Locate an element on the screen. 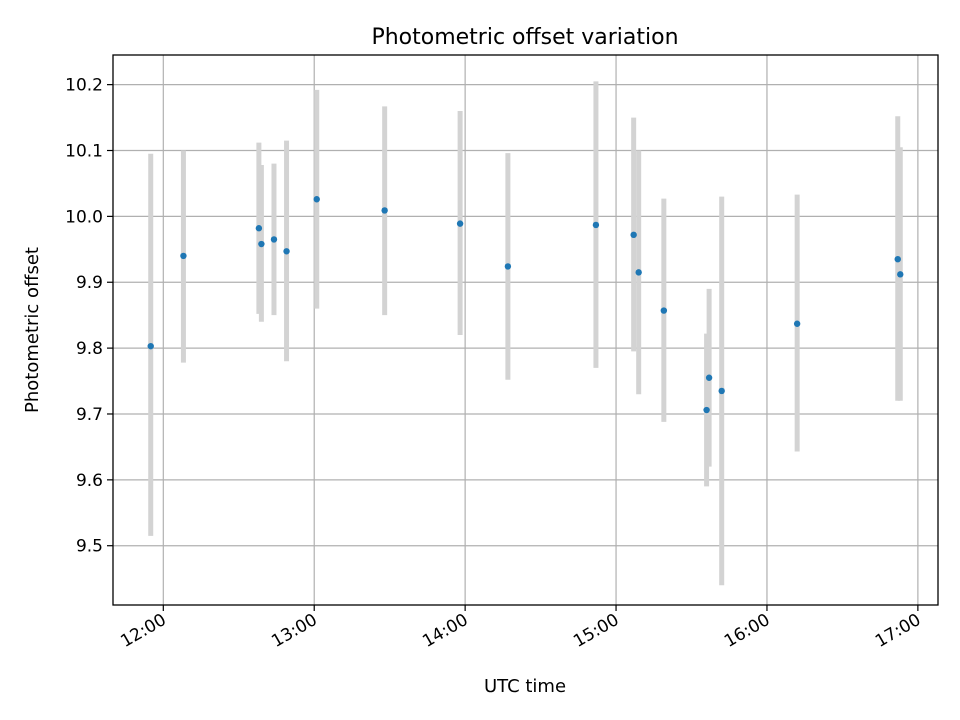 The width and height of the screenshot is (960, 720). chart-title: Photometric offset variation is located at coordinates (524, 37).